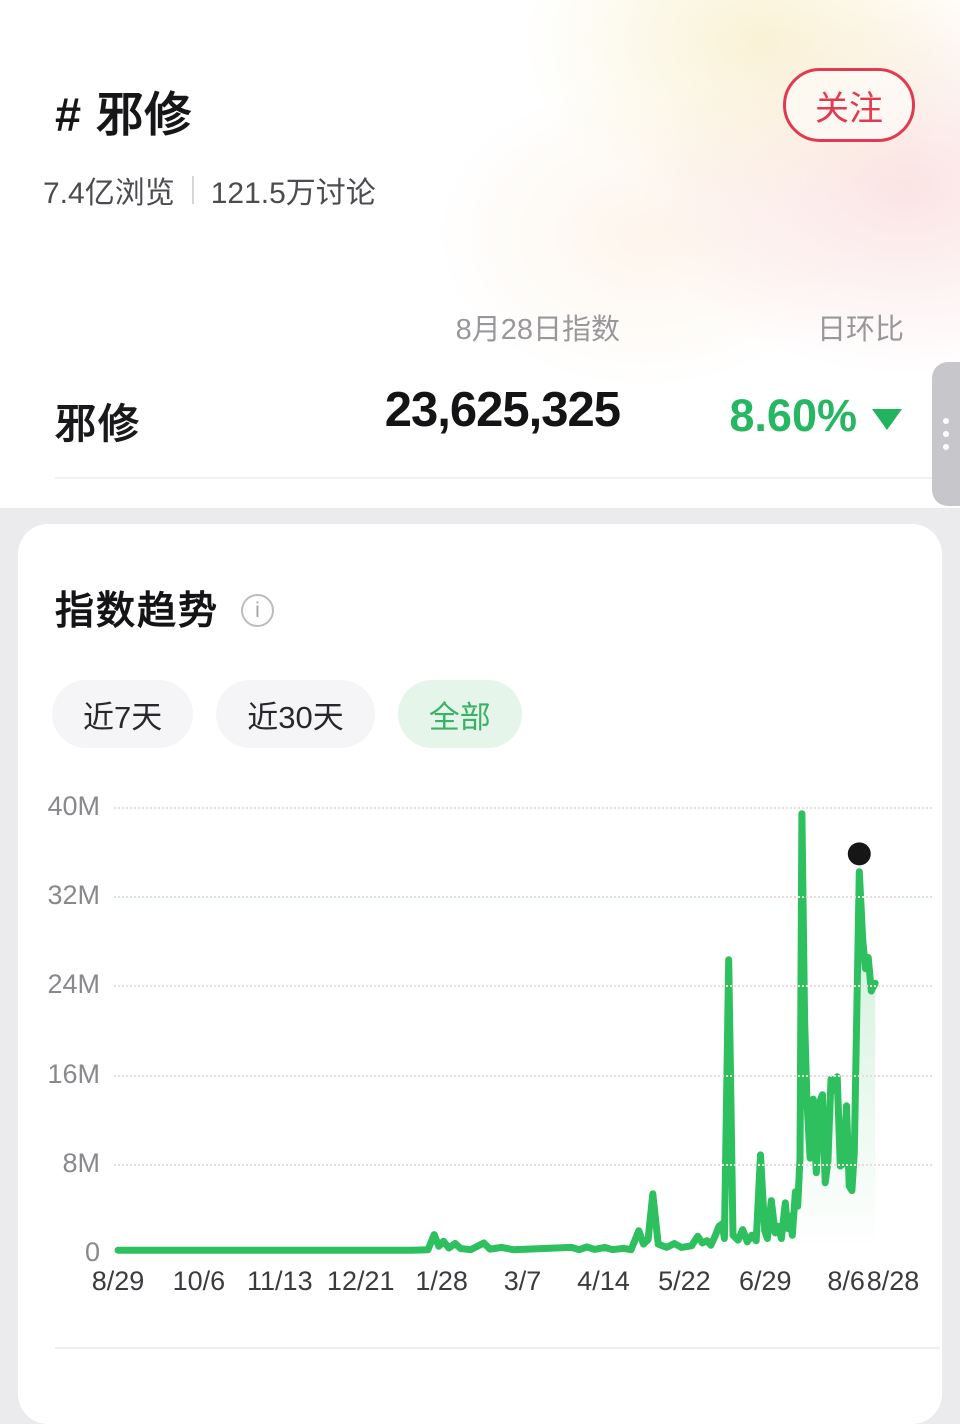  Describe the element at coordinates (860, 330) in the screenshot. I see `day-over-day-column-label: 日环比` at that location.